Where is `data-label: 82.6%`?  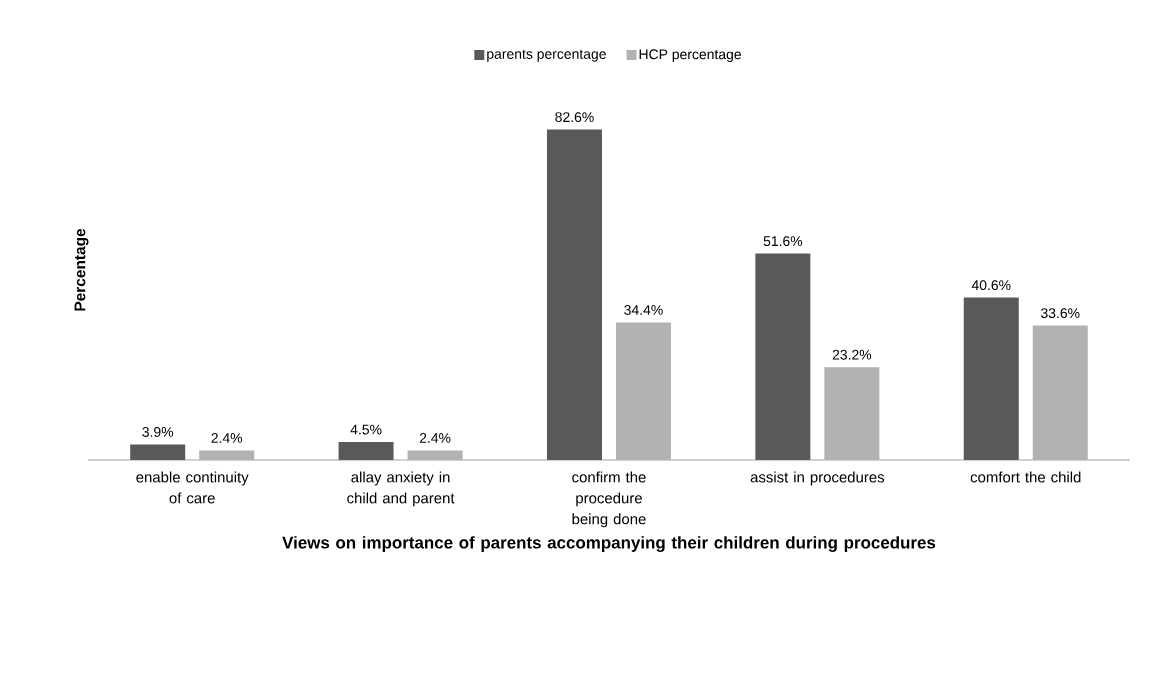
data-label: 82.6% is located at coordinates (574, 117).